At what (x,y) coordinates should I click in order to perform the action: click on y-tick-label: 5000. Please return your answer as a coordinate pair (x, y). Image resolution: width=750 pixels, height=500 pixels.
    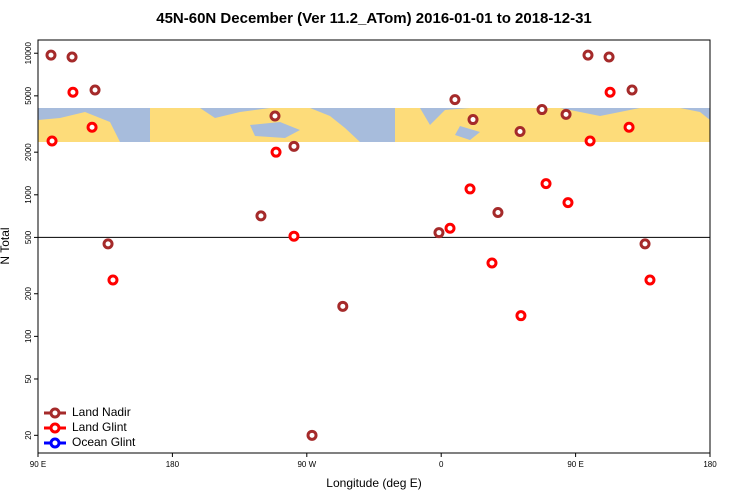
    Looking at the image, I should click on (28, 95).